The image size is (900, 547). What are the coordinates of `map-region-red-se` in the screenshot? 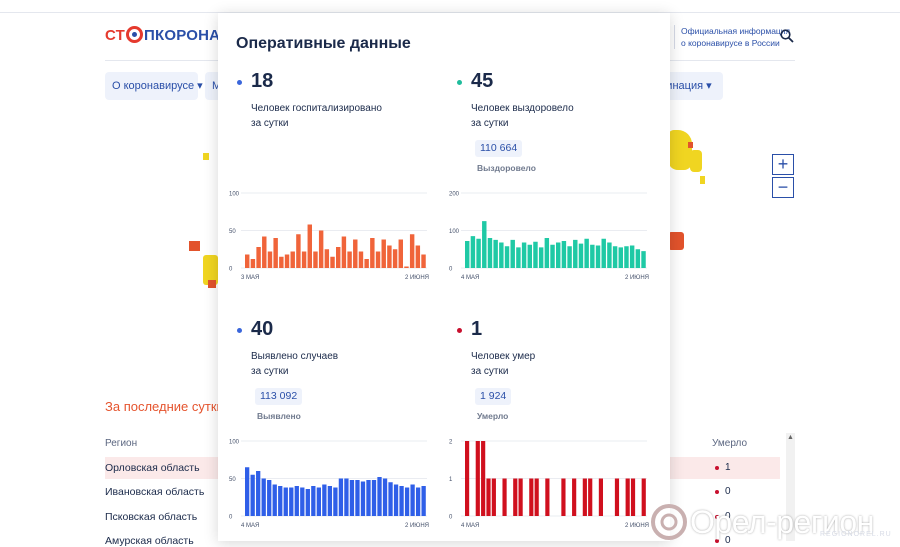 It's located at (676, 241).